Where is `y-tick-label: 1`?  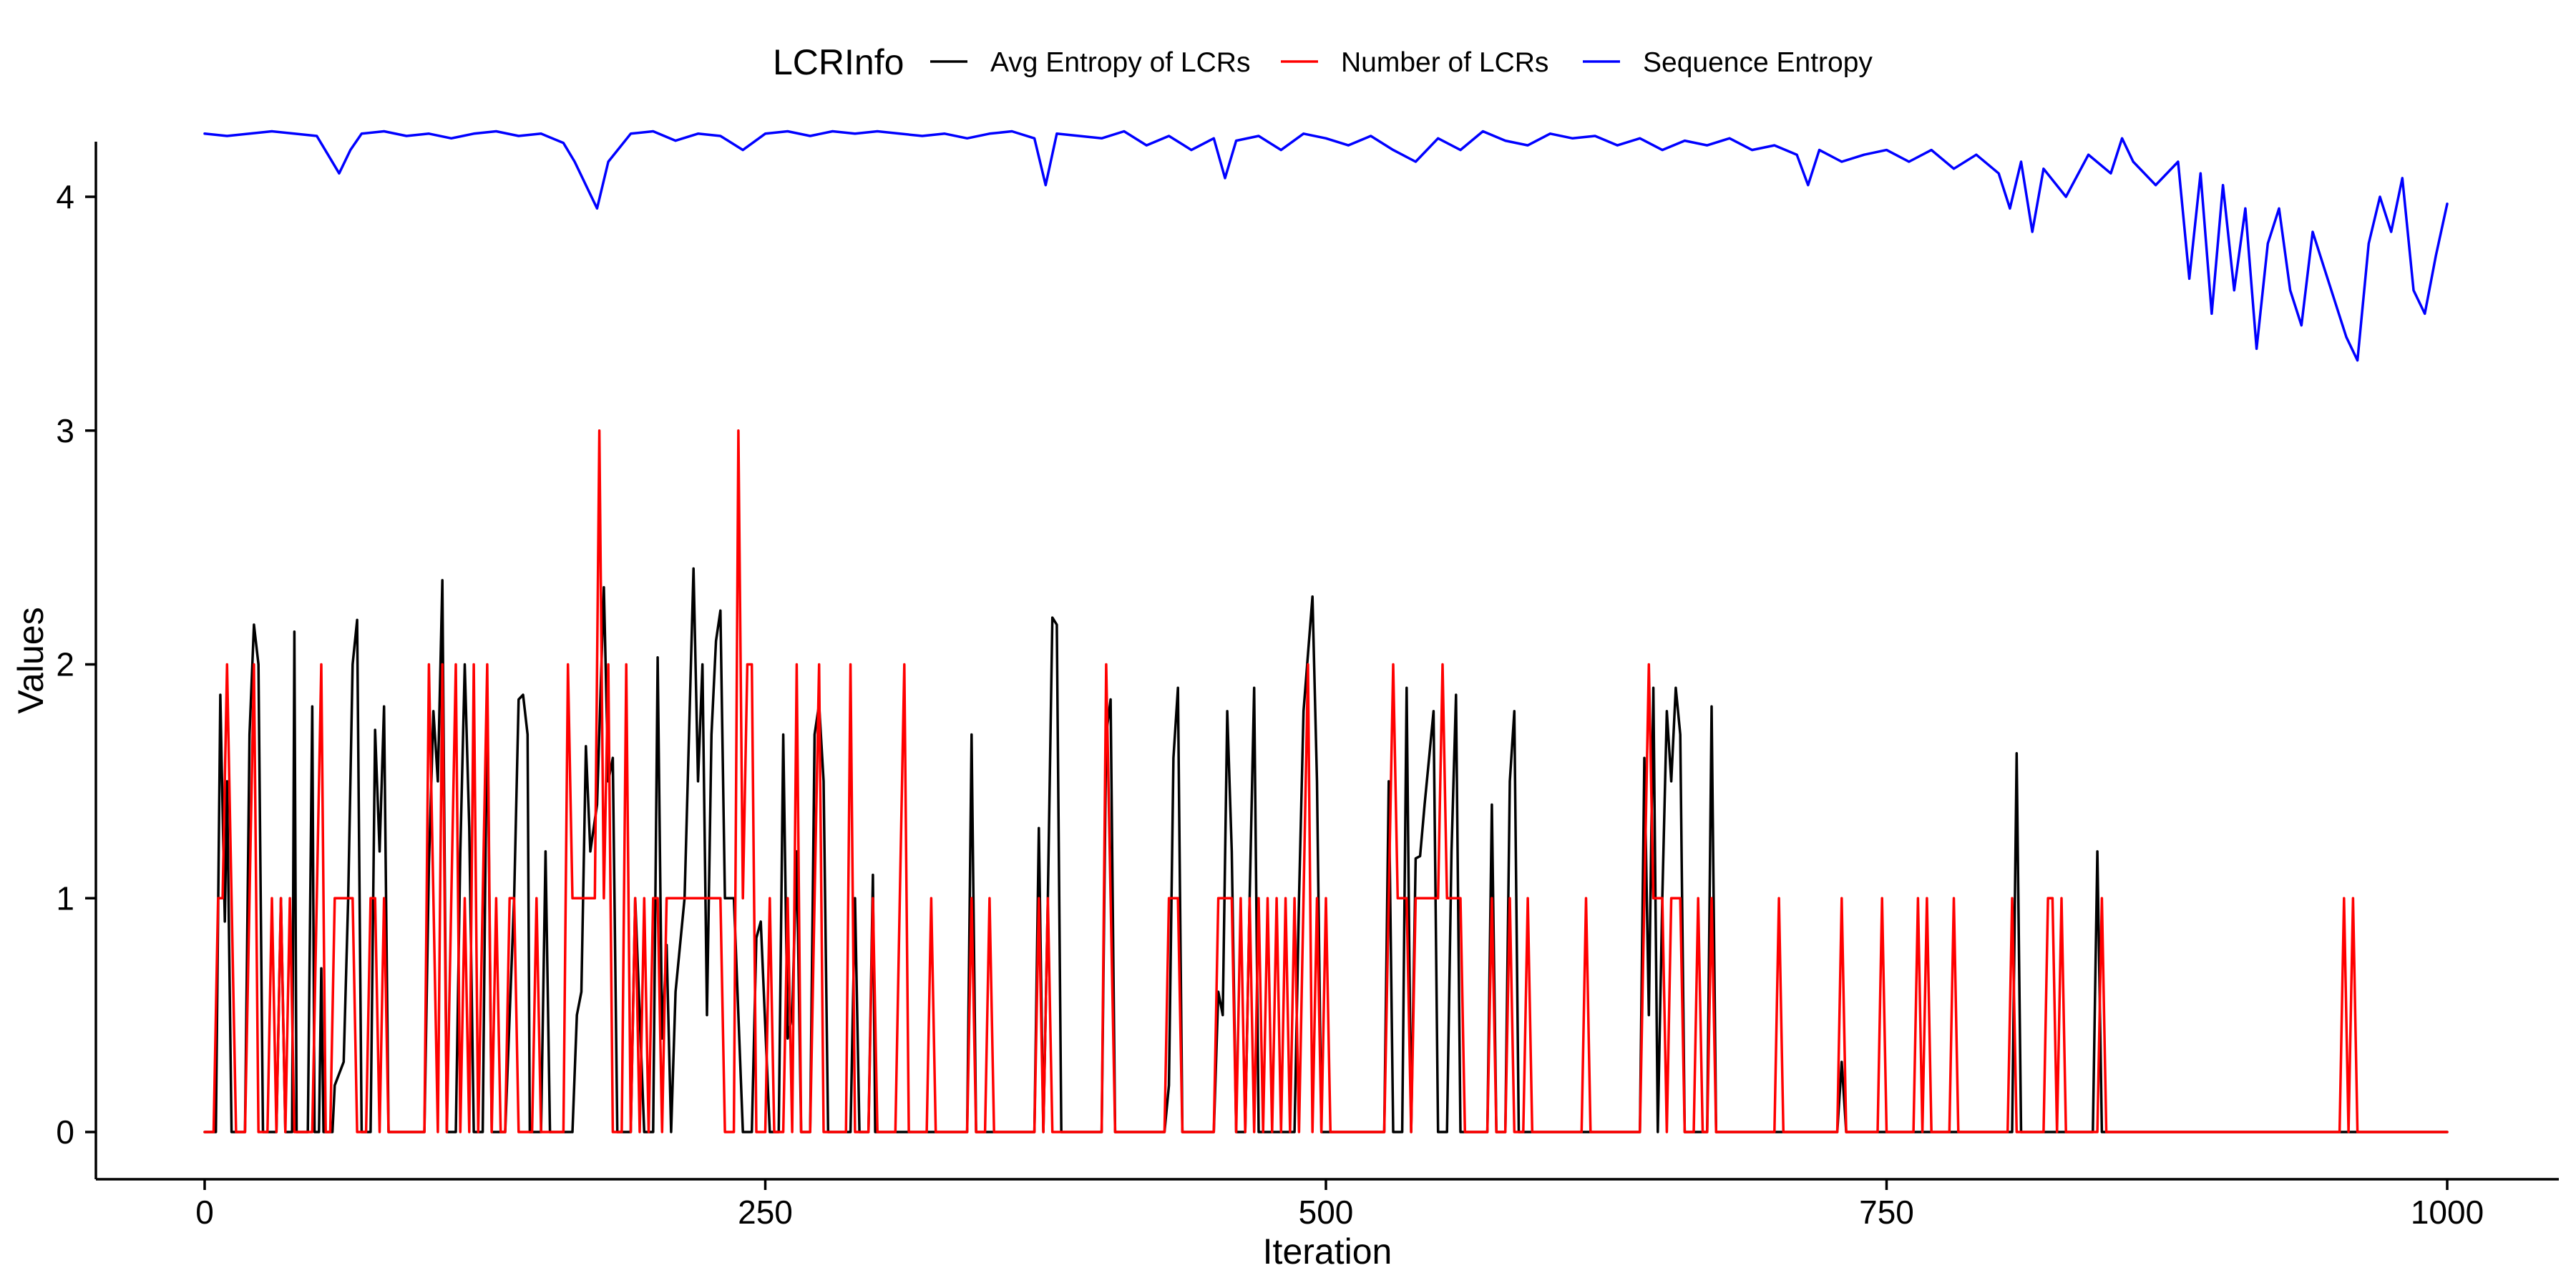 y-tick-label: 1 is located at coordinates (65, 898).